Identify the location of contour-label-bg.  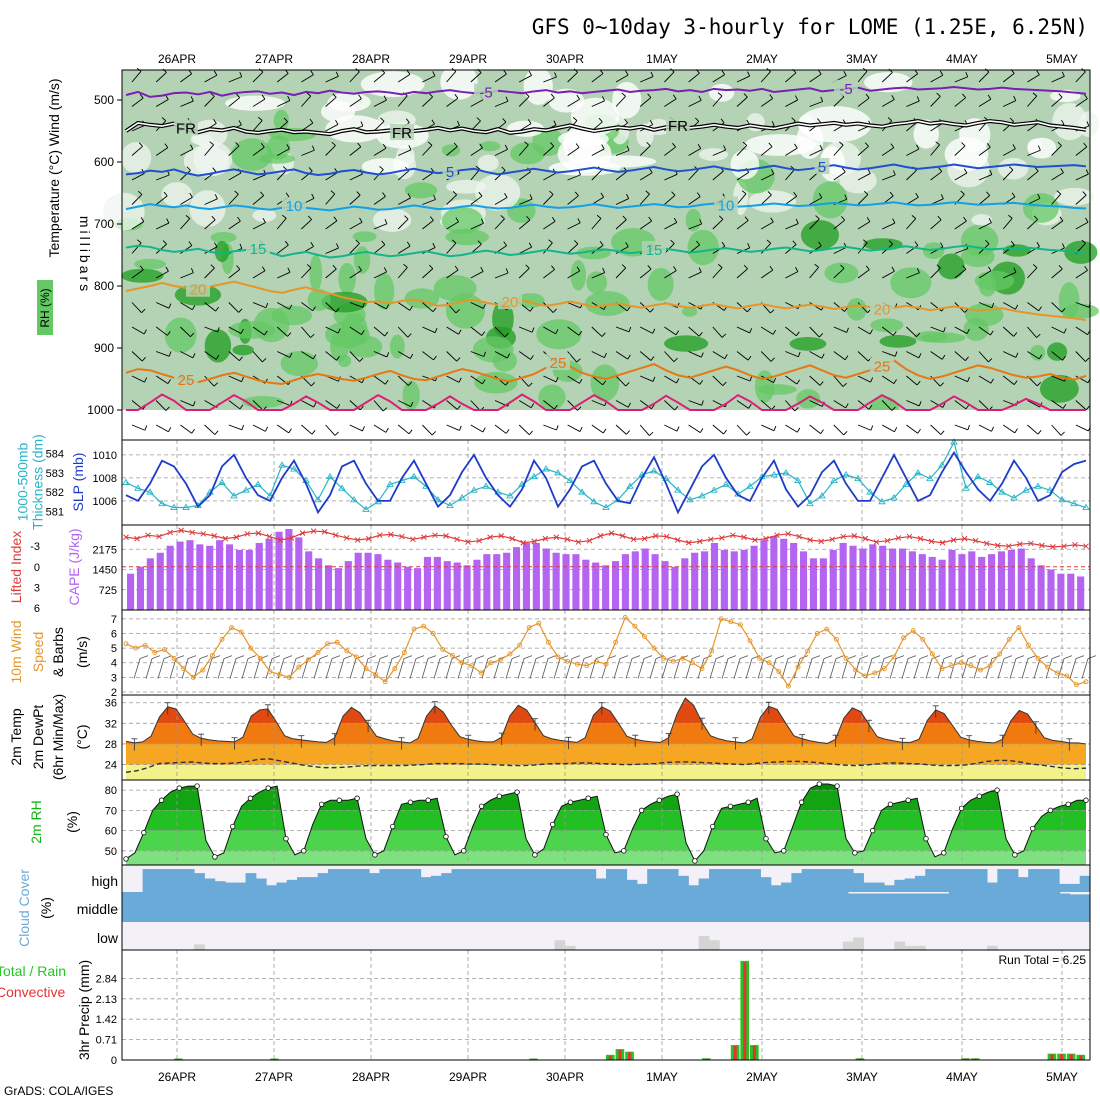
(558, 361).